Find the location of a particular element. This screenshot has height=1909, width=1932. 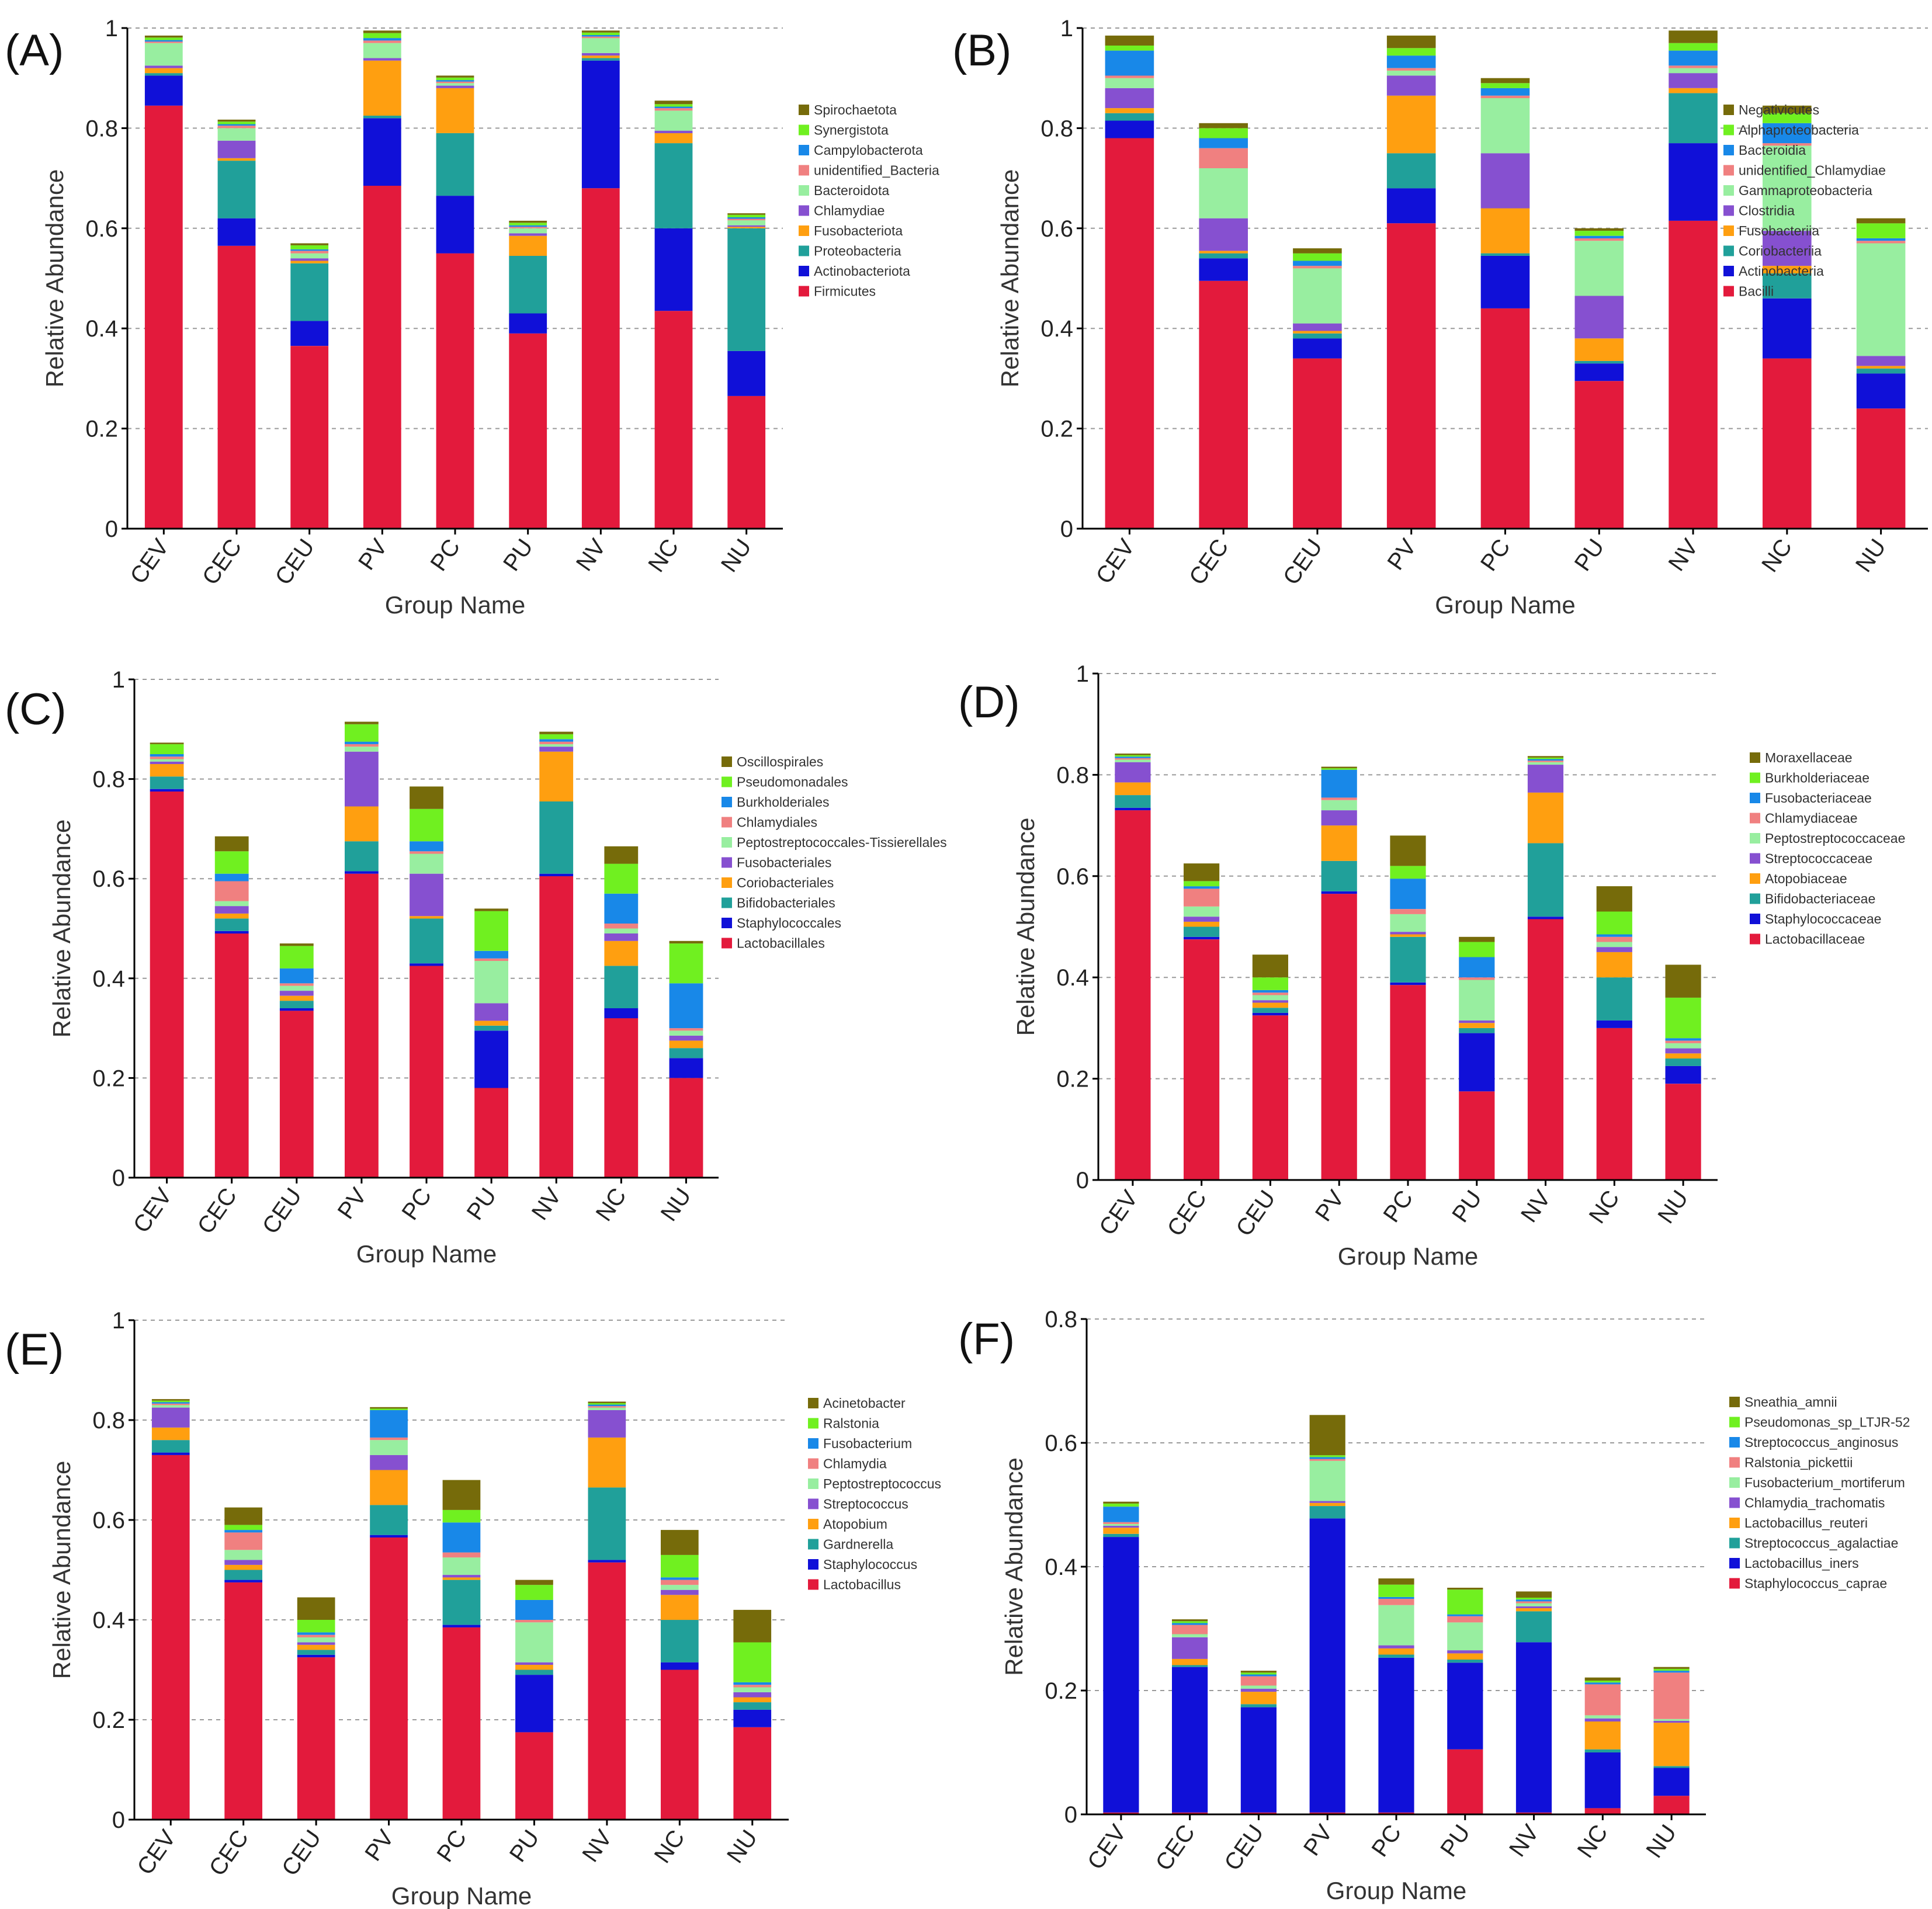

bar-segment-ceu-spirochaetota is located at coordinates (309, 244).